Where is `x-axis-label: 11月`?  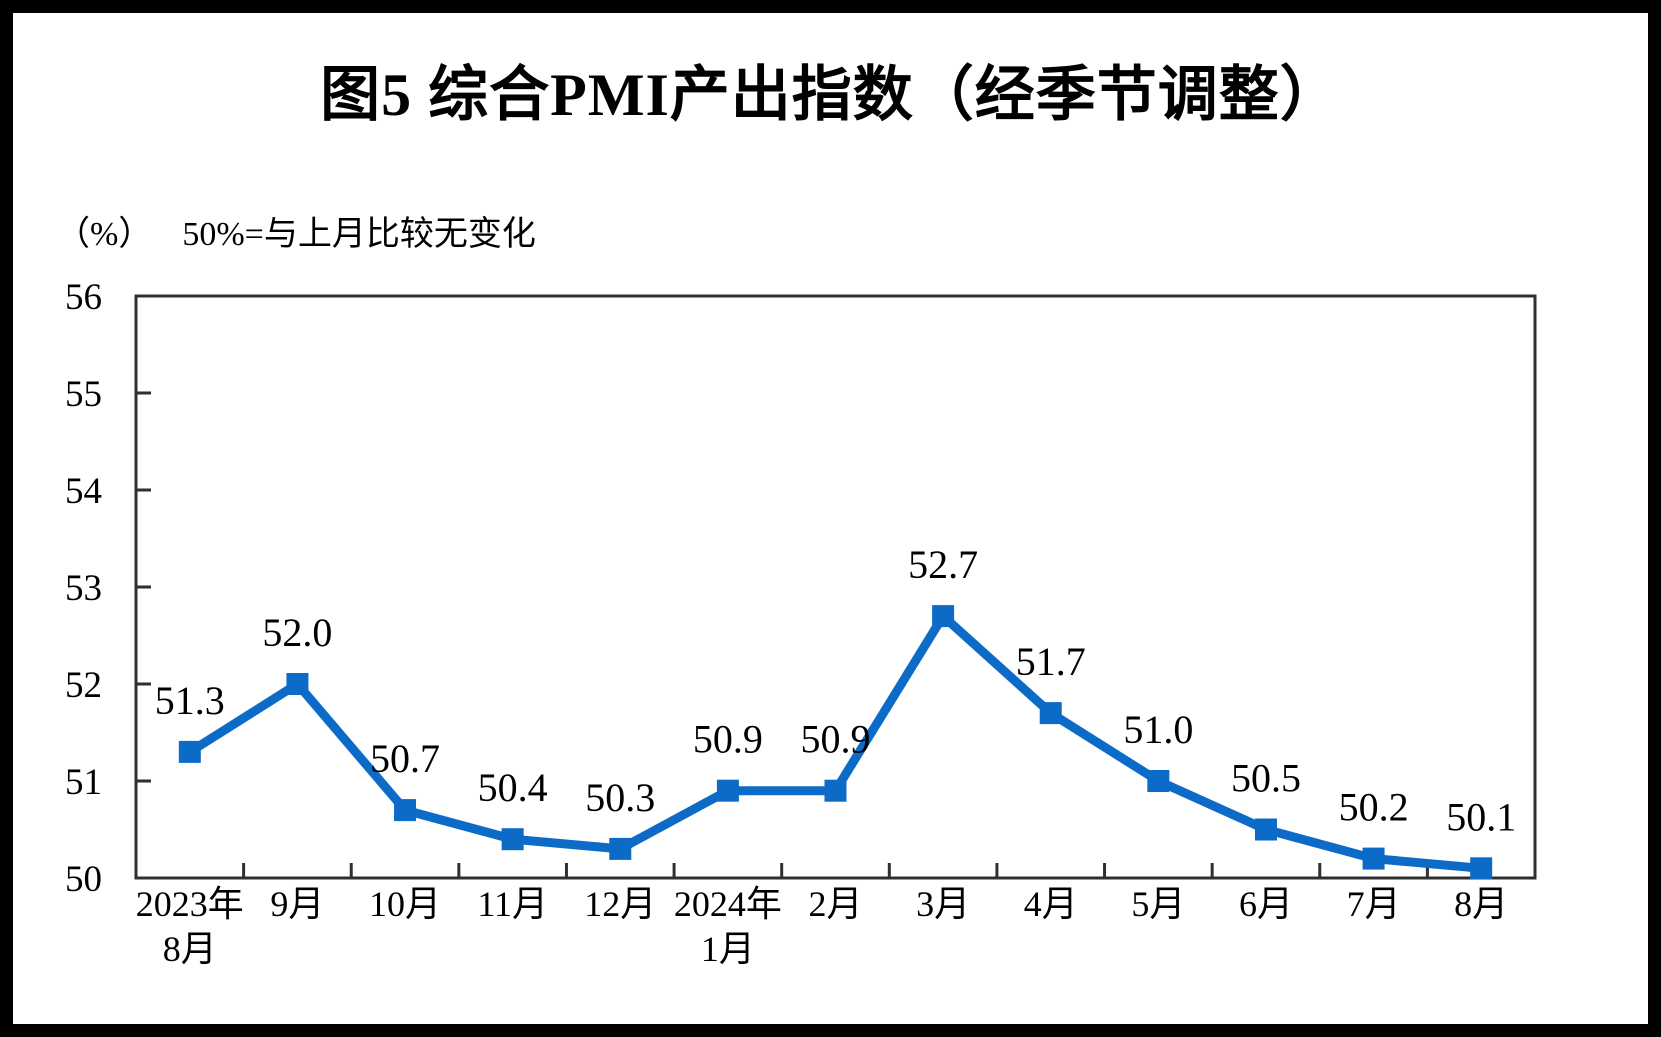 x-axis-label: 11月 is located at coordinates (512, 904).